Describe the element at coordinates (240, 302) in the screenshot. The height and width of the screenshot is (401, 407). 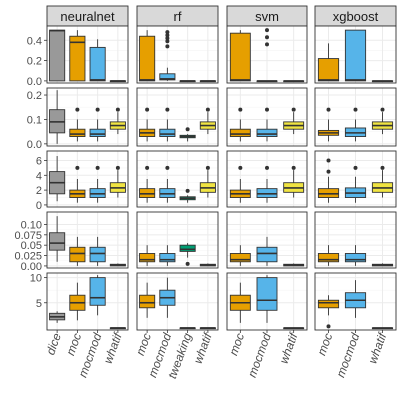
I see `box-svm-moc-row5` at that location.